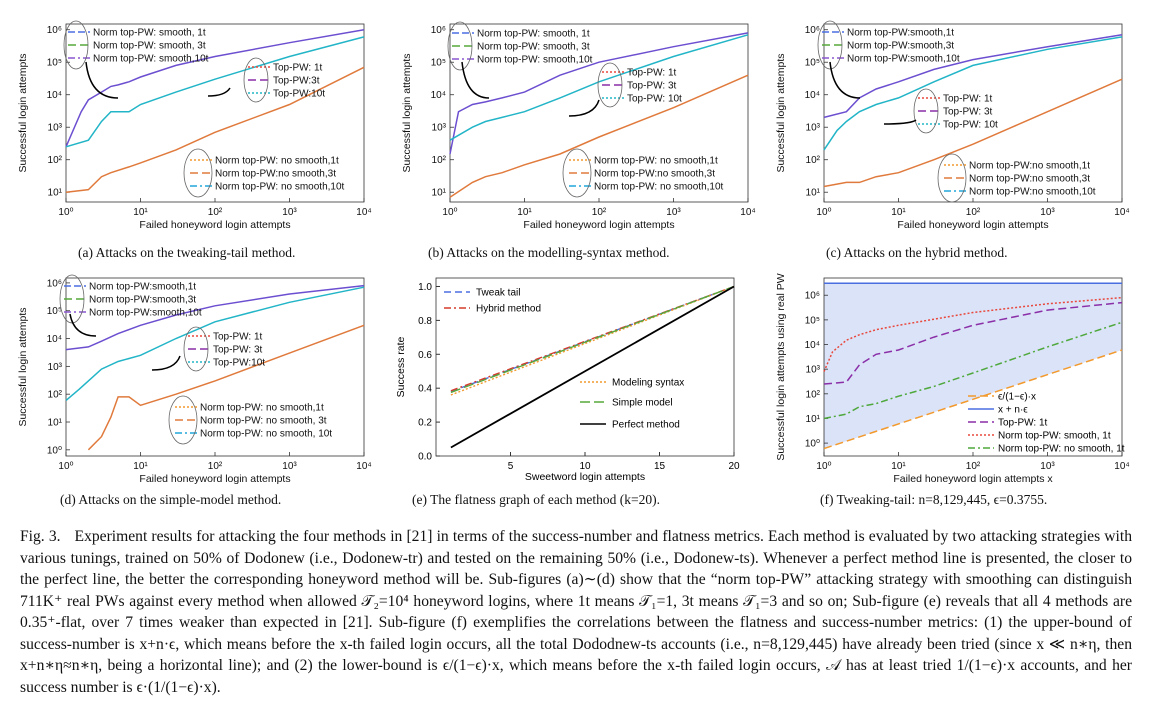 This screenshot has height=724, width=1150. What do you see at coordinates (781, 366) in the screenshot?
I see `y-axis-label: Successful login attempts using real PW` at bounding box center [781, 366].